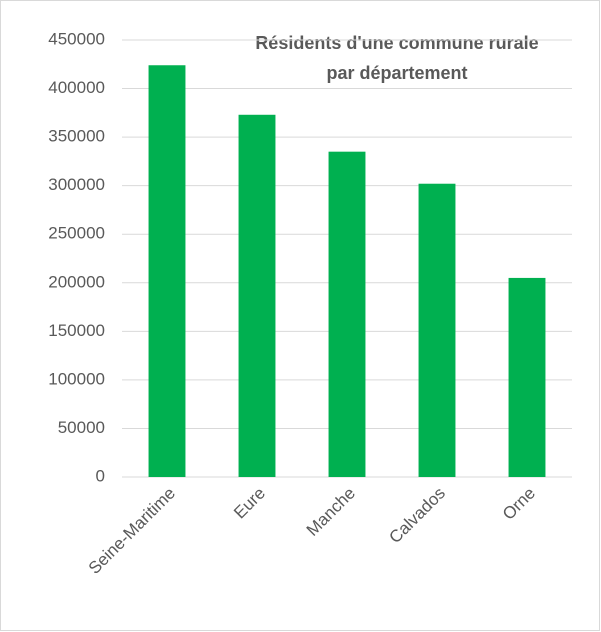  Describe the element at coordinates (76, 281) in the screenshot. I see `y-tick-label: 200000` at that location.